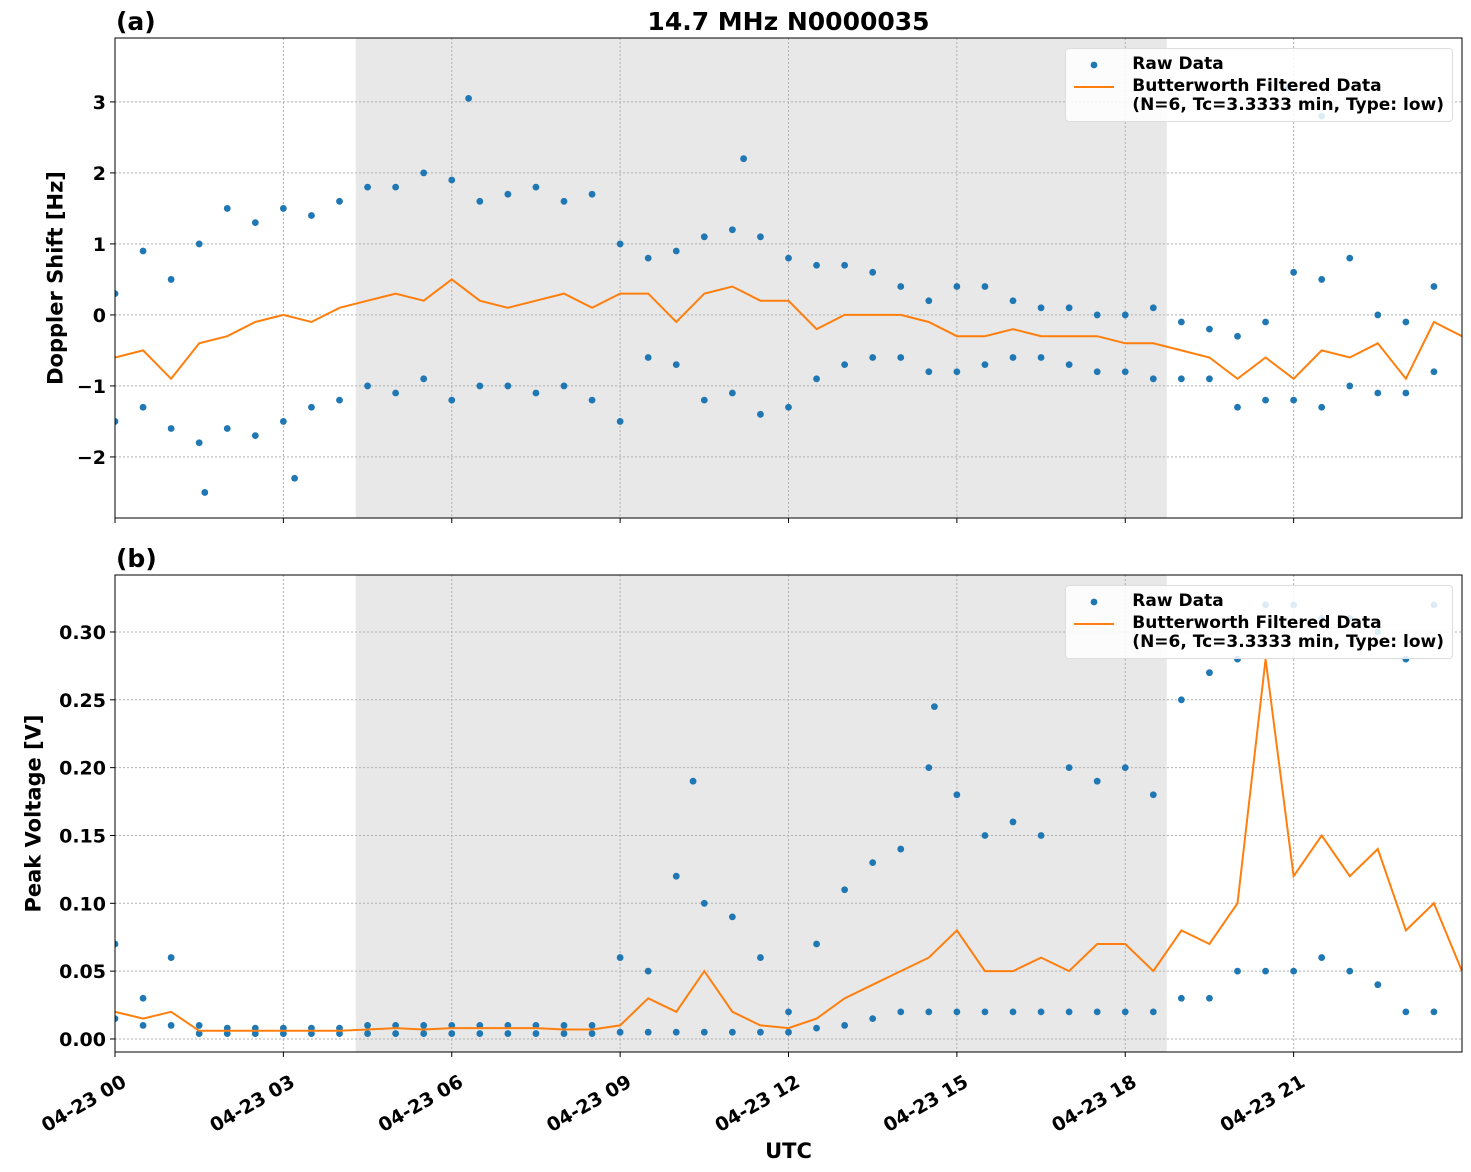 The width and height of the screenshot is (1471, 1172). What do you see at coordinates (589, 1104) in the screenshot?
I see `x-tick-label: 04-23 09` at bounding box center [589, 1104].